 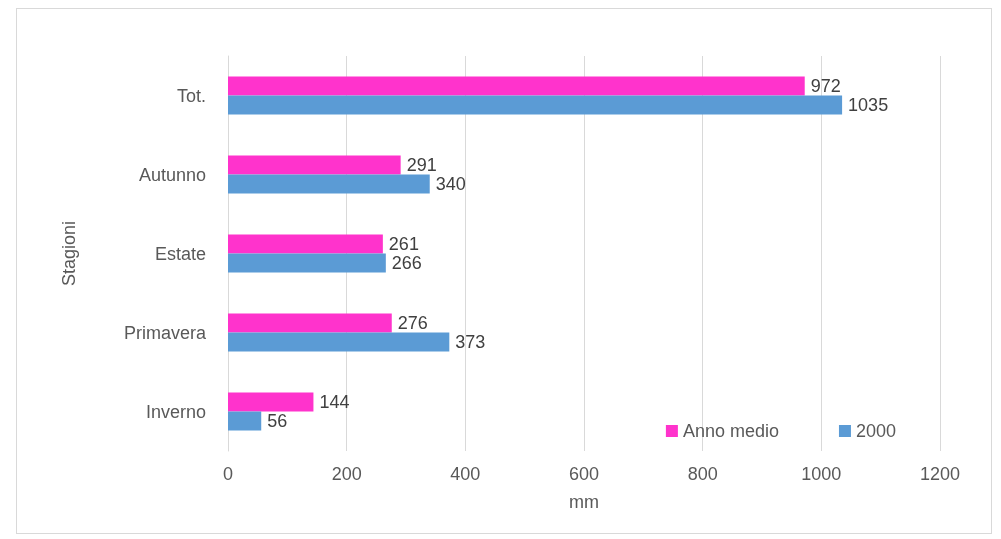 I want to click on y-tick-label: Tot., so click(x=191, y=95).